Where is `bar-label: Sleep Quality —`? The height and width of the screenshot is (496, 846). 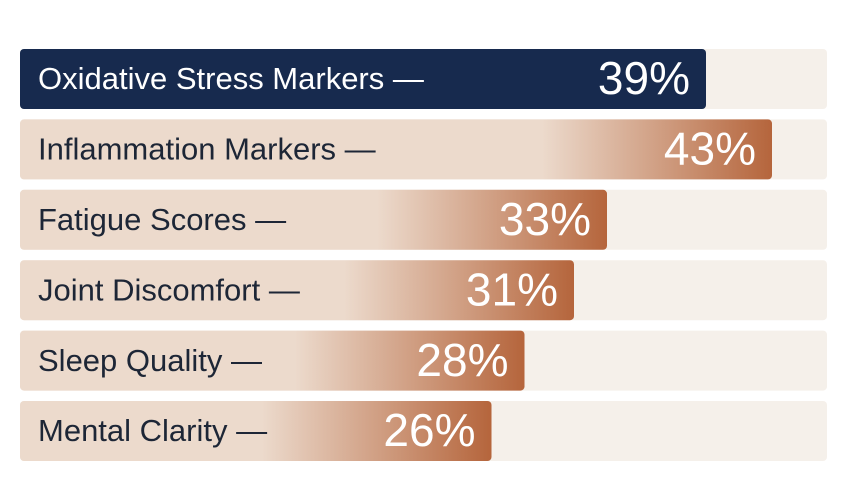
bar-label: Sleep Quality — is located at coordinates (150, 360).